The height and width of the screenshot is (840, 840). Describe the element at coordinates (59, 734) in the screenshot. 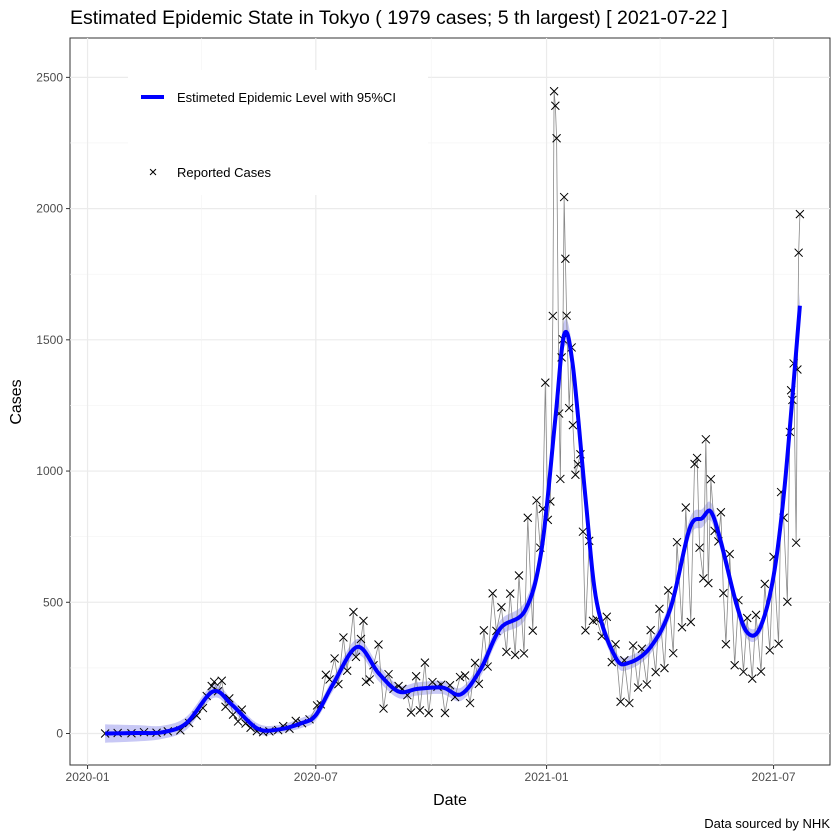

I see `y-tick-label: 0` at that location.